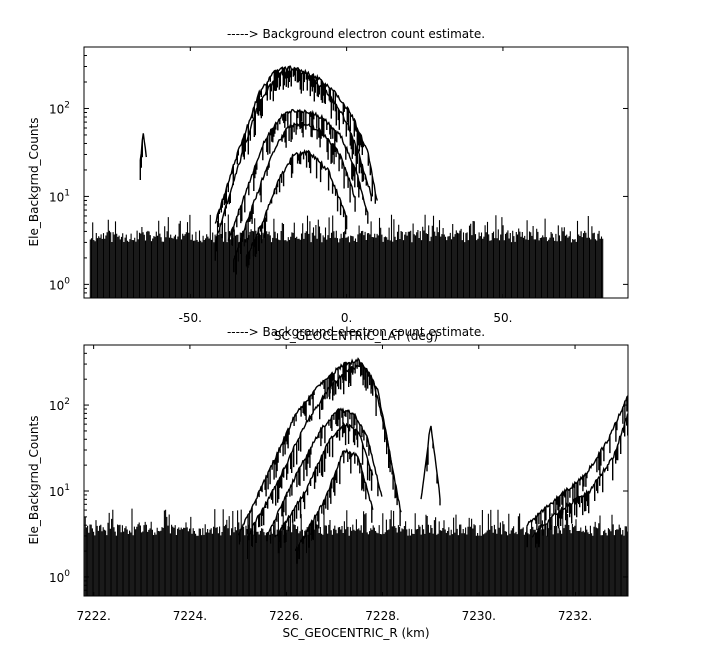 This screenshot has width=724, height=656. What do you see at coordinates (575, 616) in the screenshot?
I see `x-tick-label: 7232.` at bounding box center [575, 616].